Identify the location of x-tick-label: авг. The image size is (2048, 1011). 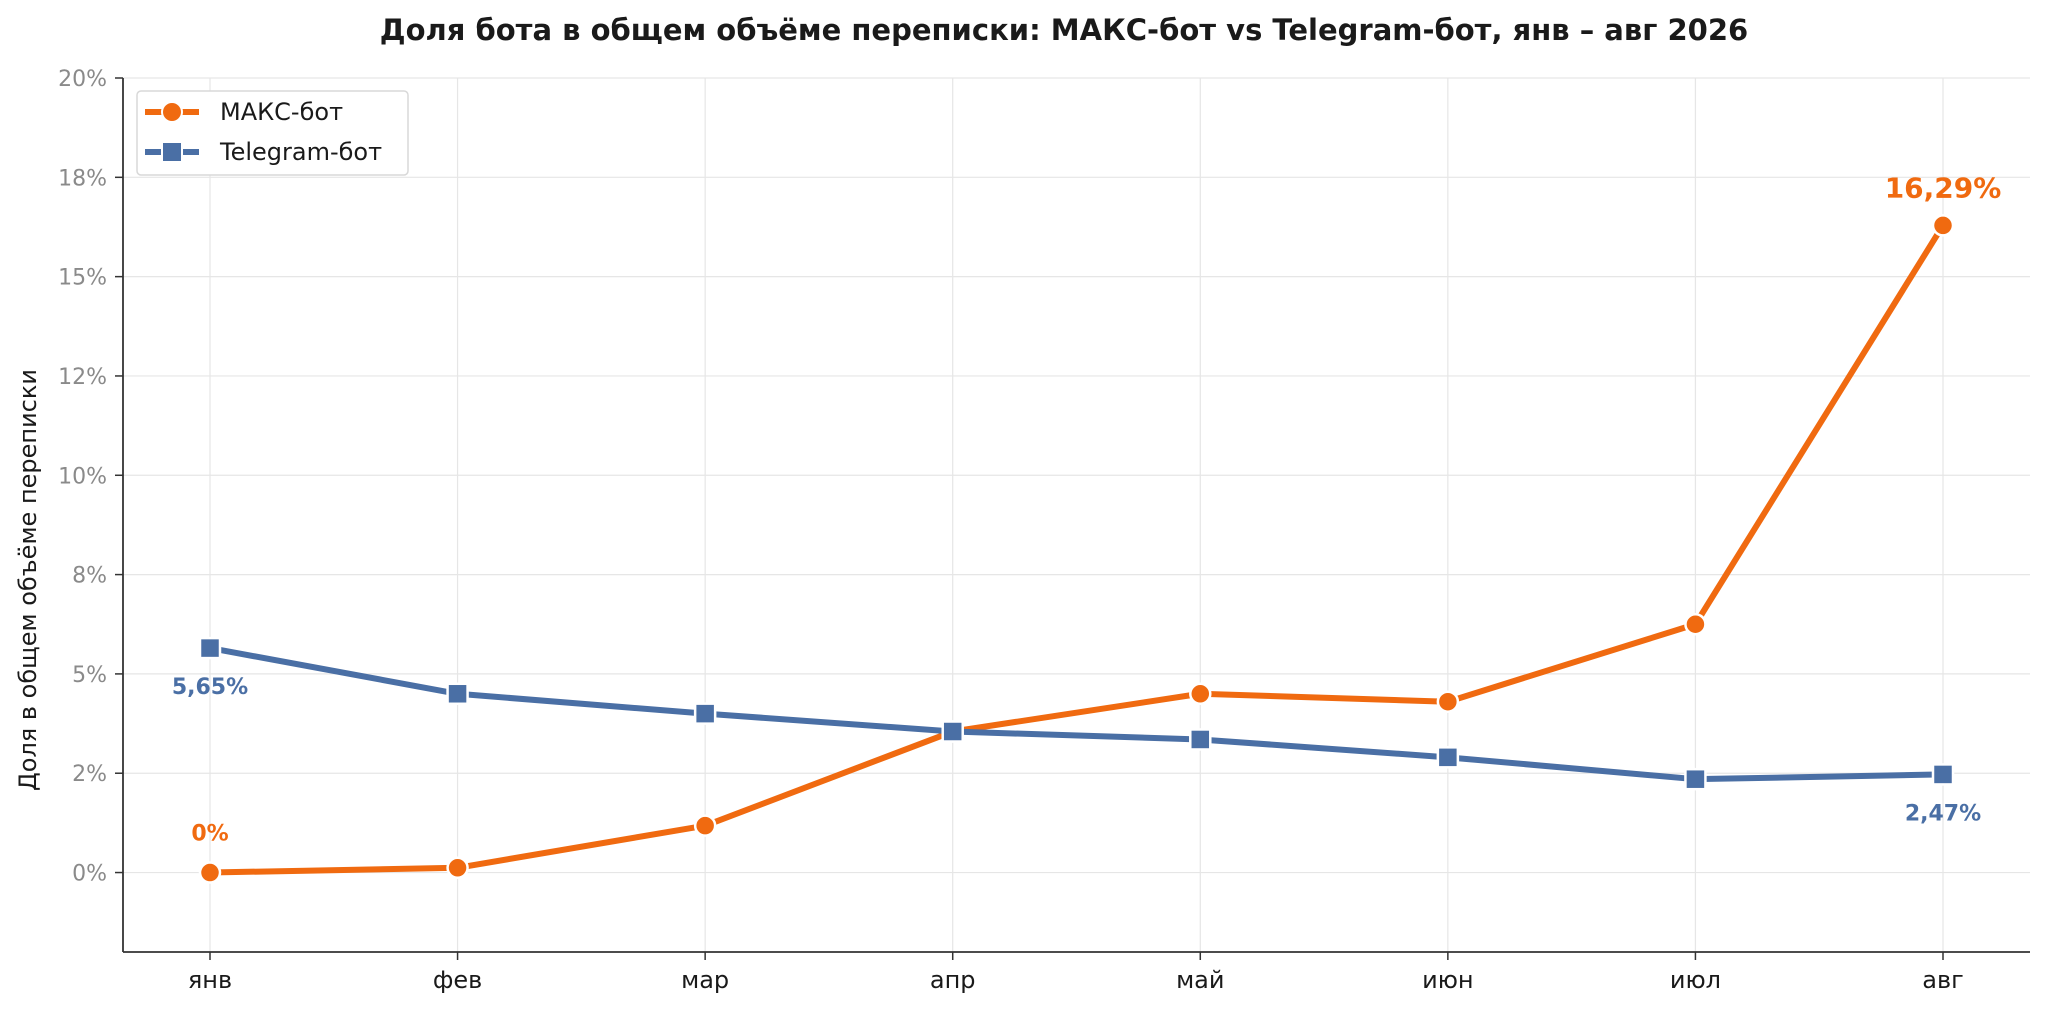
(1942, 980).